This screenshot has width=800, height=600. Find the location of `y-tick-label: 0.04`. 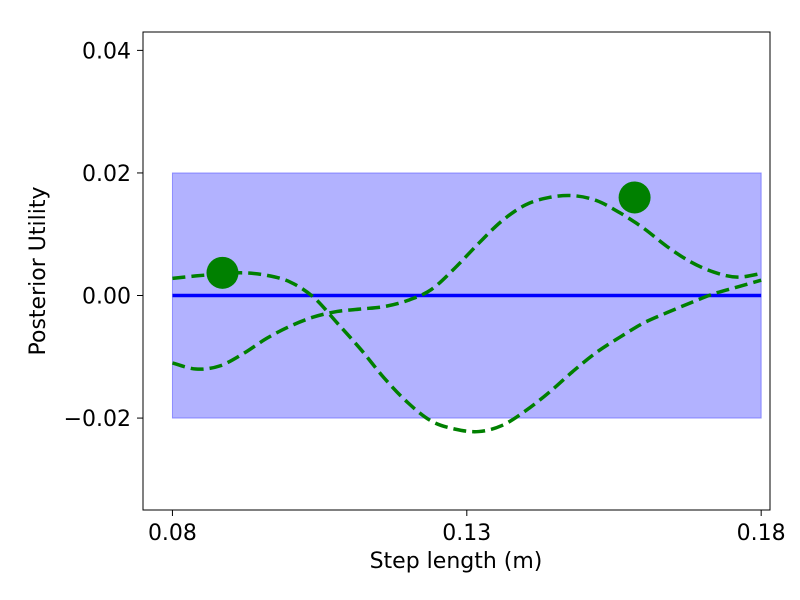

y-tick-label: 0.04 is located at coordinates (106, 51).